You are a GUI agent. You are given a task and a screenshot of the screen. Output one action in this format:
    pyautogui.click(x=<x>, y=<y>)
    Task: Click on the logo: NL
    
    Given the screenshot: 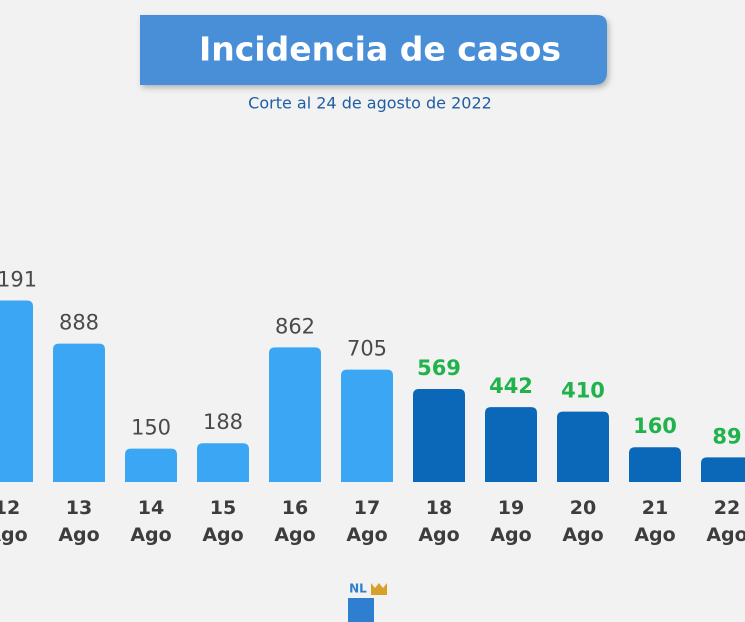 What is the action you would take?
    pyautogui.click(x=367, y=602)
    